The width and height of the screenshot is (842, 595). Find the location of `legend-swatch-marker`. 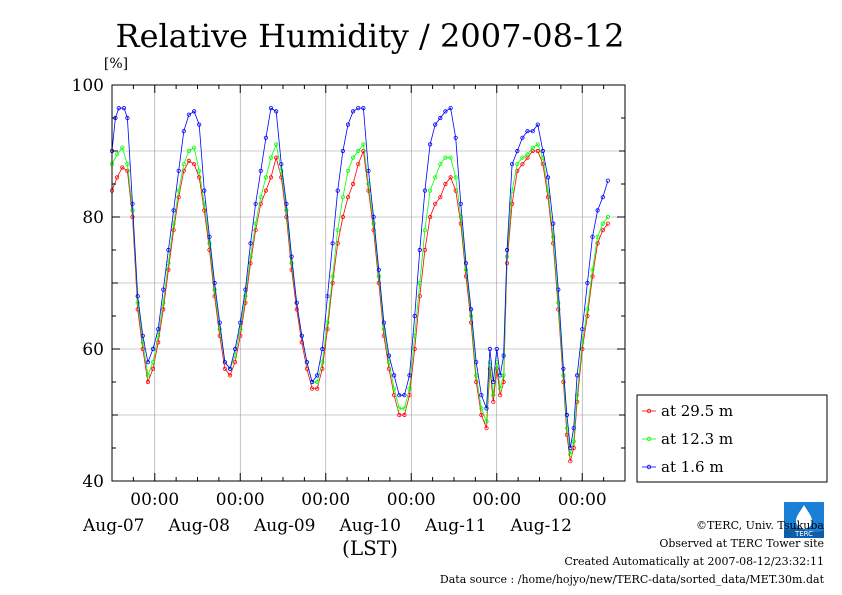

legend-swatch-marker is located at coordinates (649, 411).